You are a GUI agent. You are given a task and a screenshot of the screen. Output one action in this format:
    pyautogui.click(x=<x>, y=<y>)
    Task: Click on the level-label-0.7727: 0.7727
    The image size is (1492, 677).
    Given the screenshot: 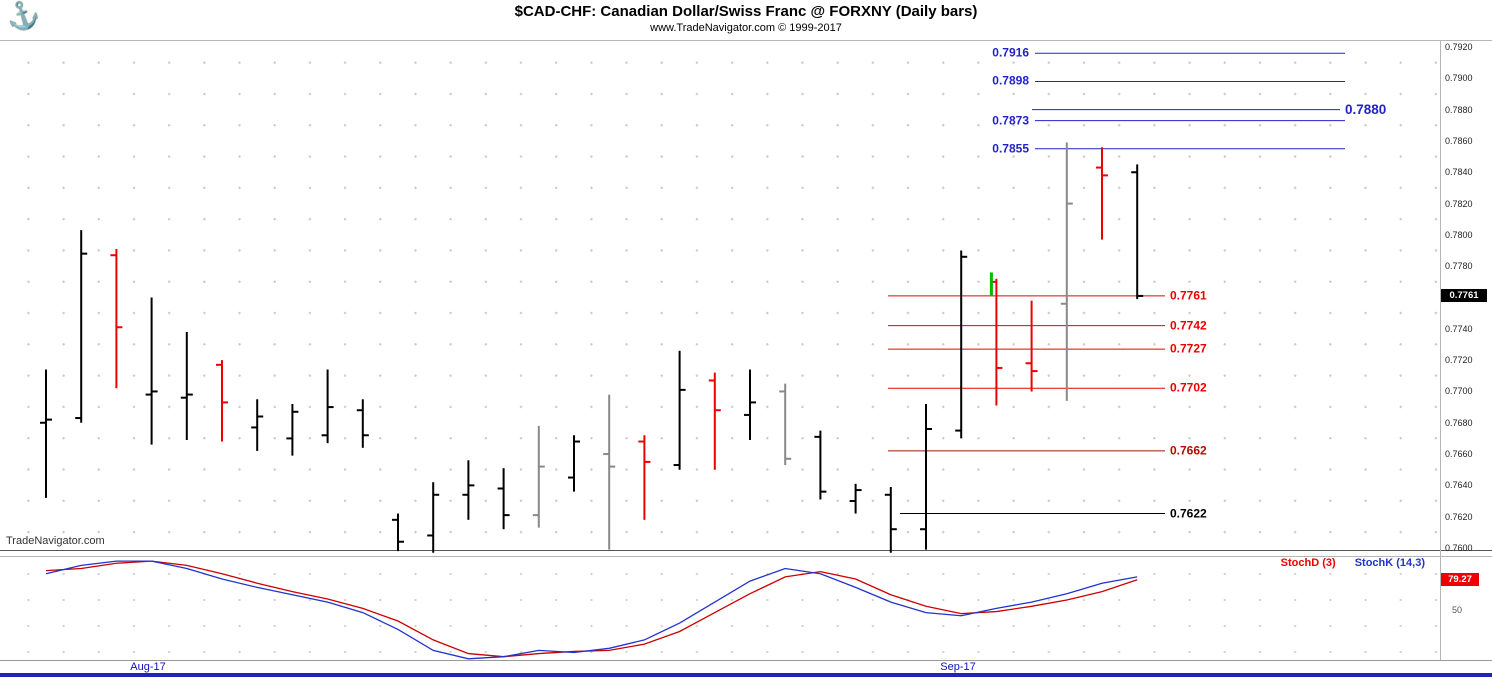 What is the action you would take?
    pyautogui.click(x=1188, y=348)
    